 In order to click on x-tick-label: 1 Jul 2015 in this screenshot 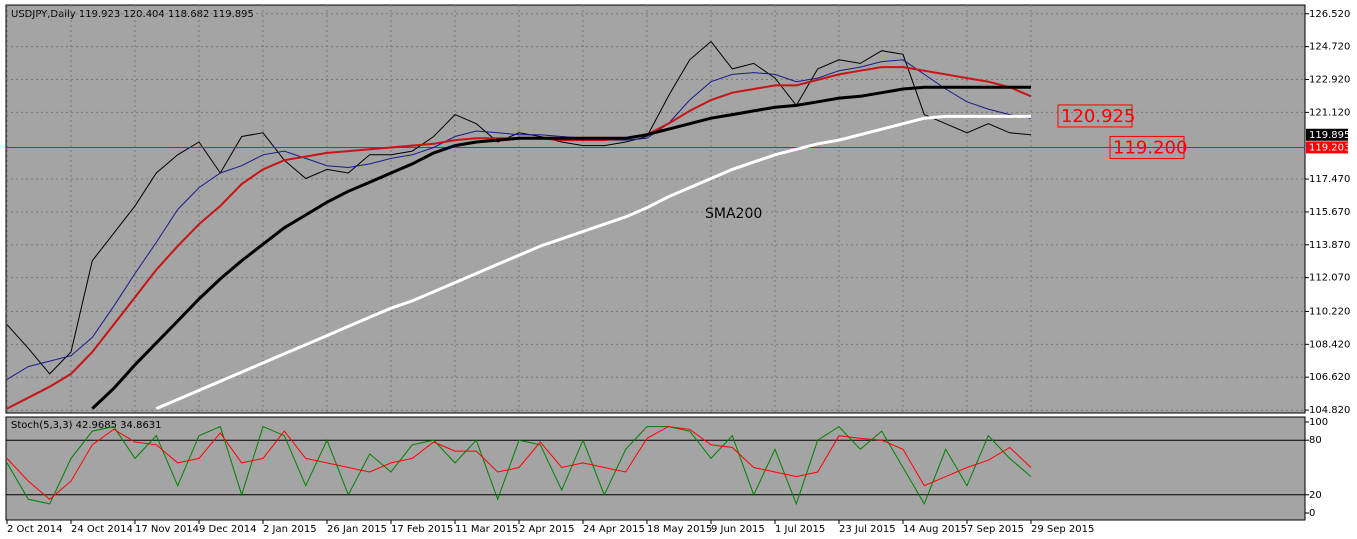, I will do `click(800, 529)`.